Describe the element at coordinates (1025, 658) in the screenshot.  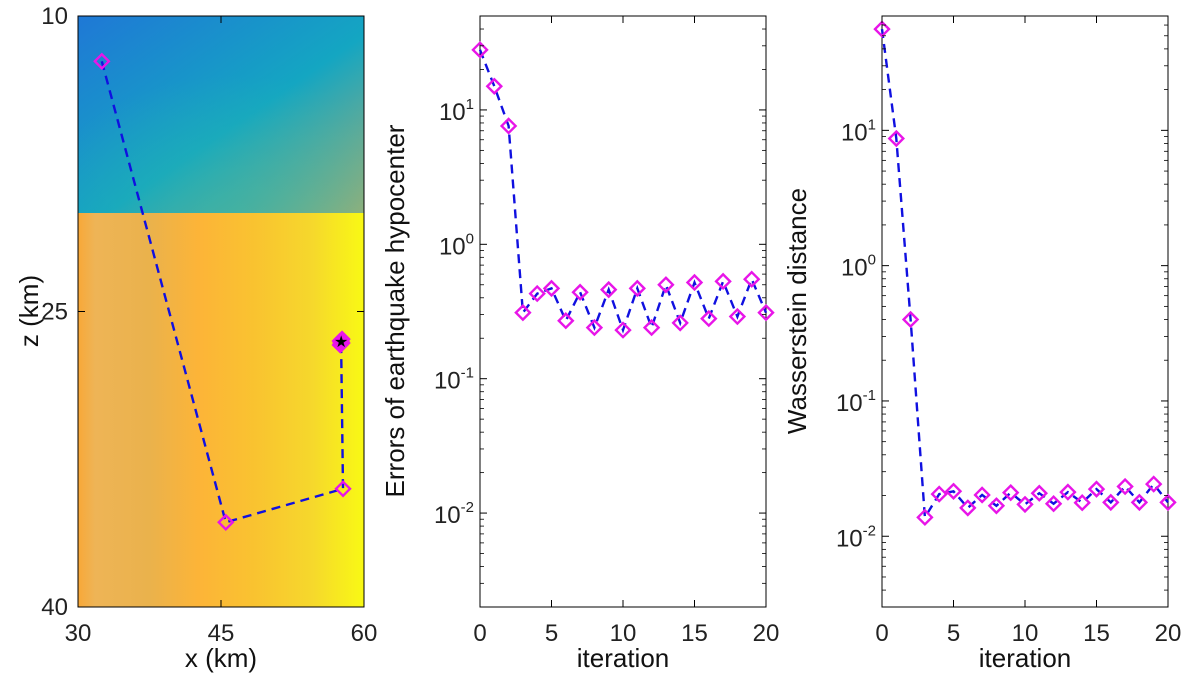
I see `wasserstein-x-axis-label: iteration` at that location.